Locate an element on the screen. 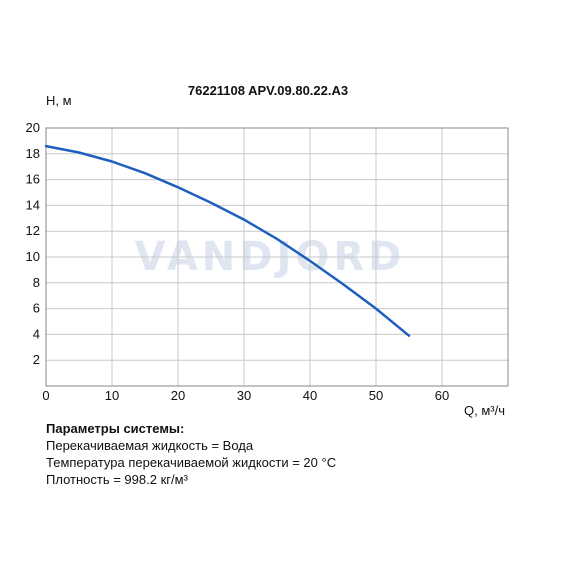  y-tick-label: 6 is located at coordinates (36, 308).